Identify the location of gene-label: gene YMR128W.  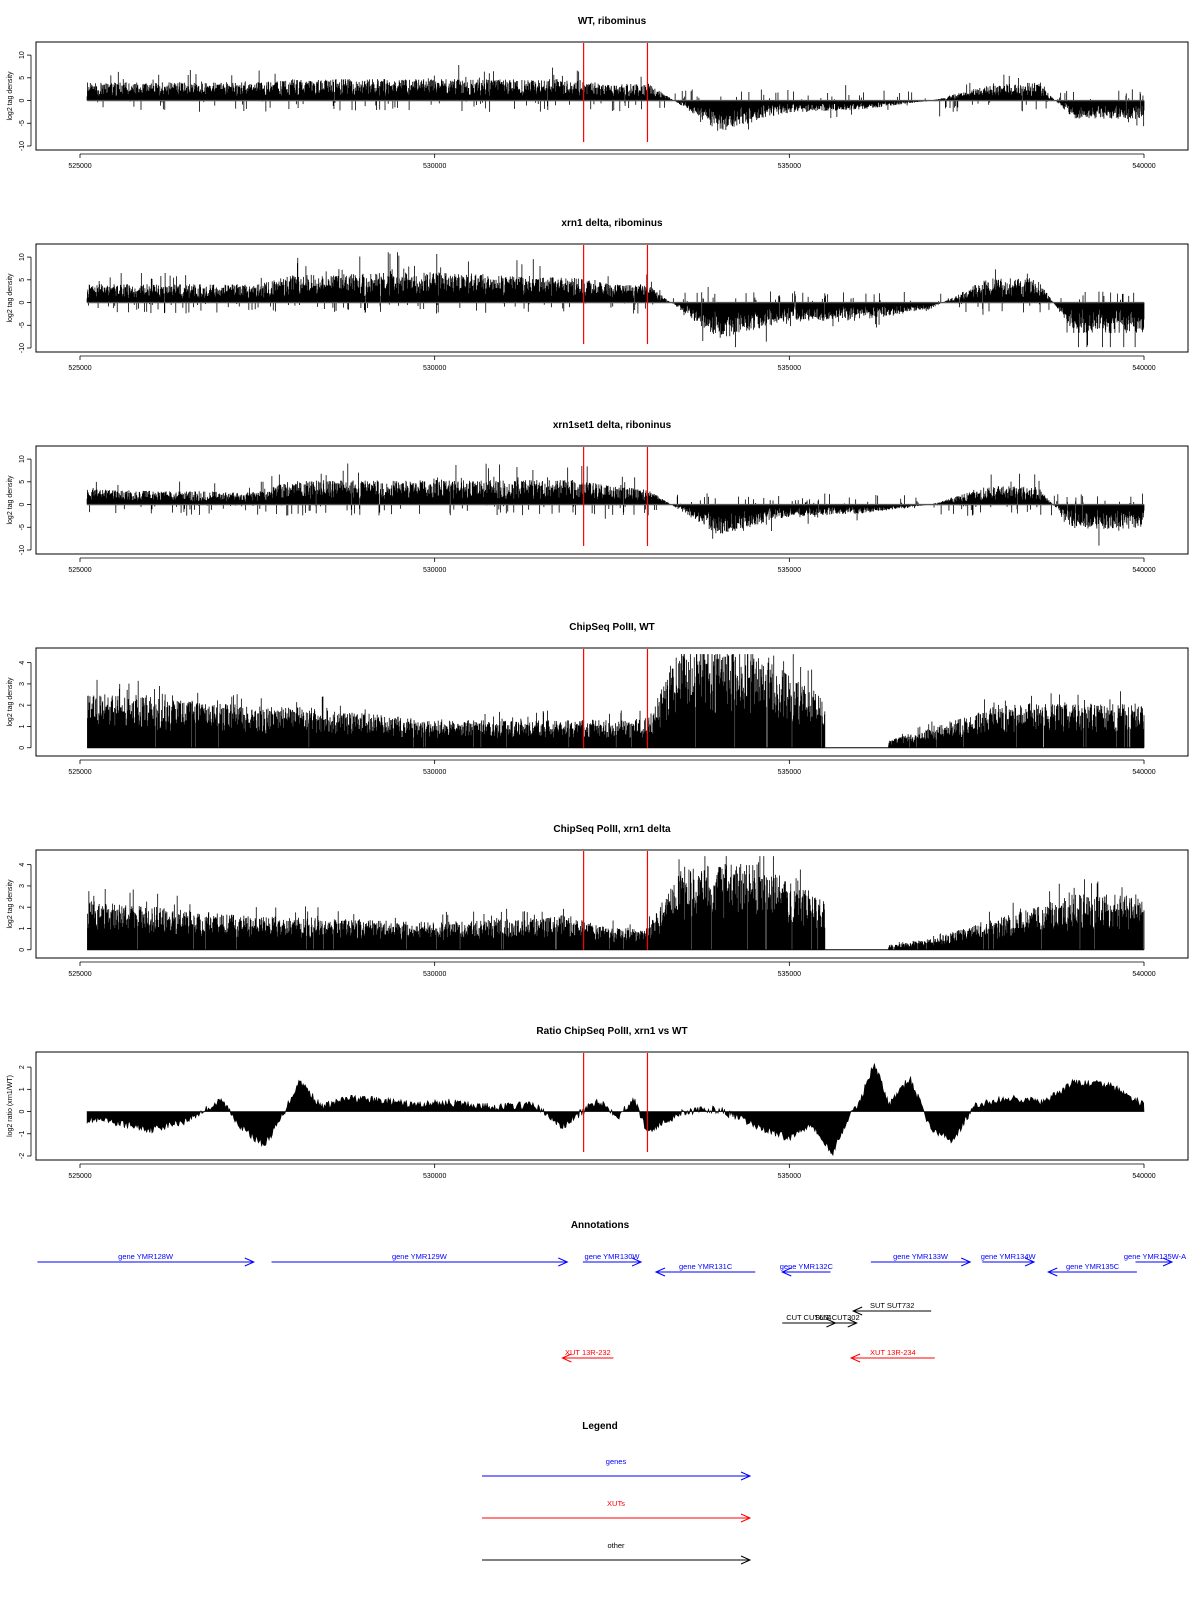
(146, 1256).